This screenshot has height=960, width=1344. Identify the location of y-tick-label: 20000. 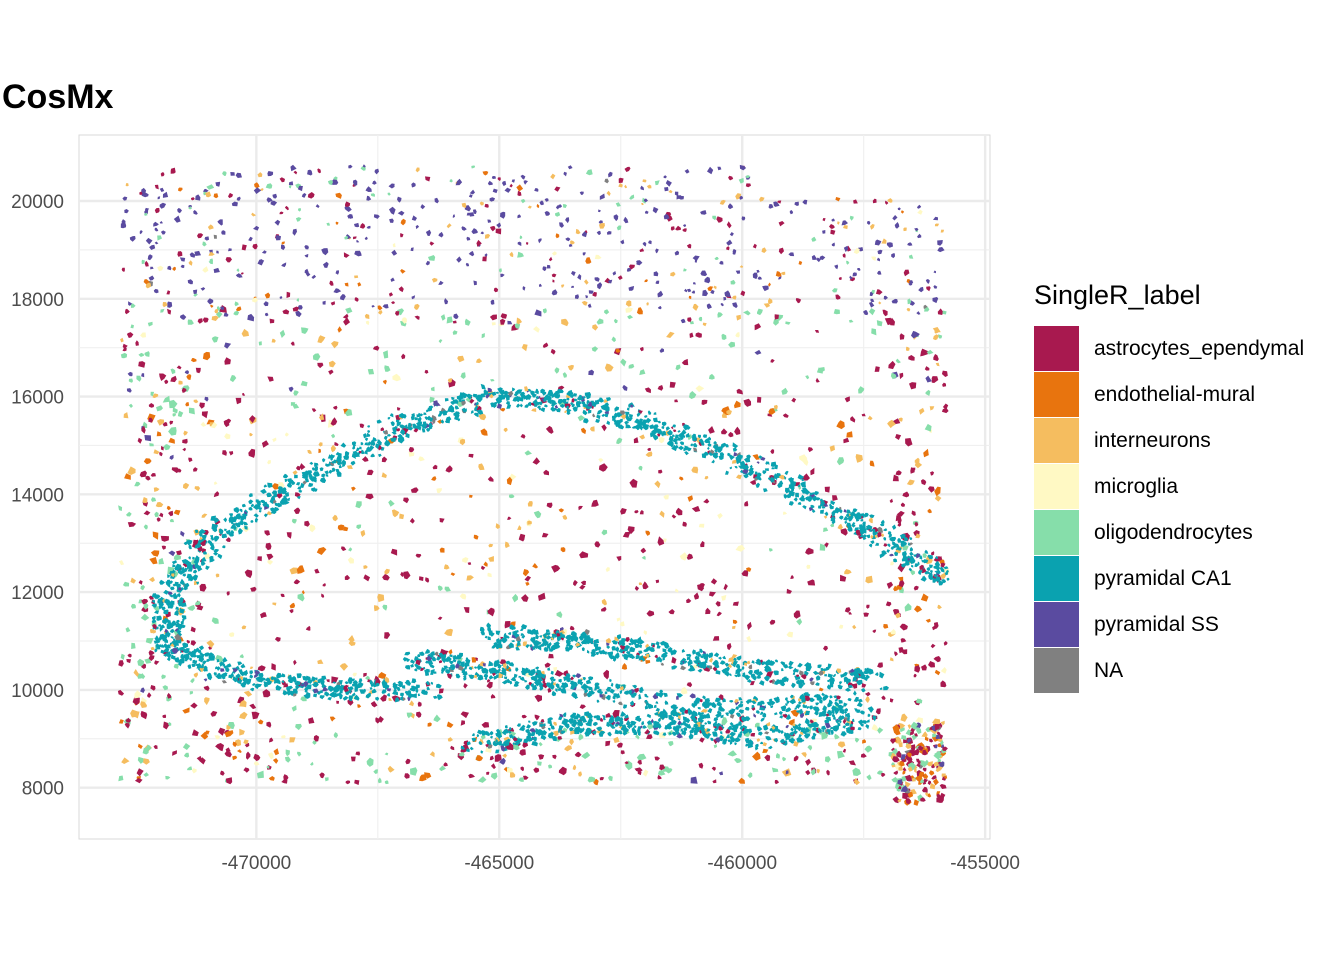
(37, 202).